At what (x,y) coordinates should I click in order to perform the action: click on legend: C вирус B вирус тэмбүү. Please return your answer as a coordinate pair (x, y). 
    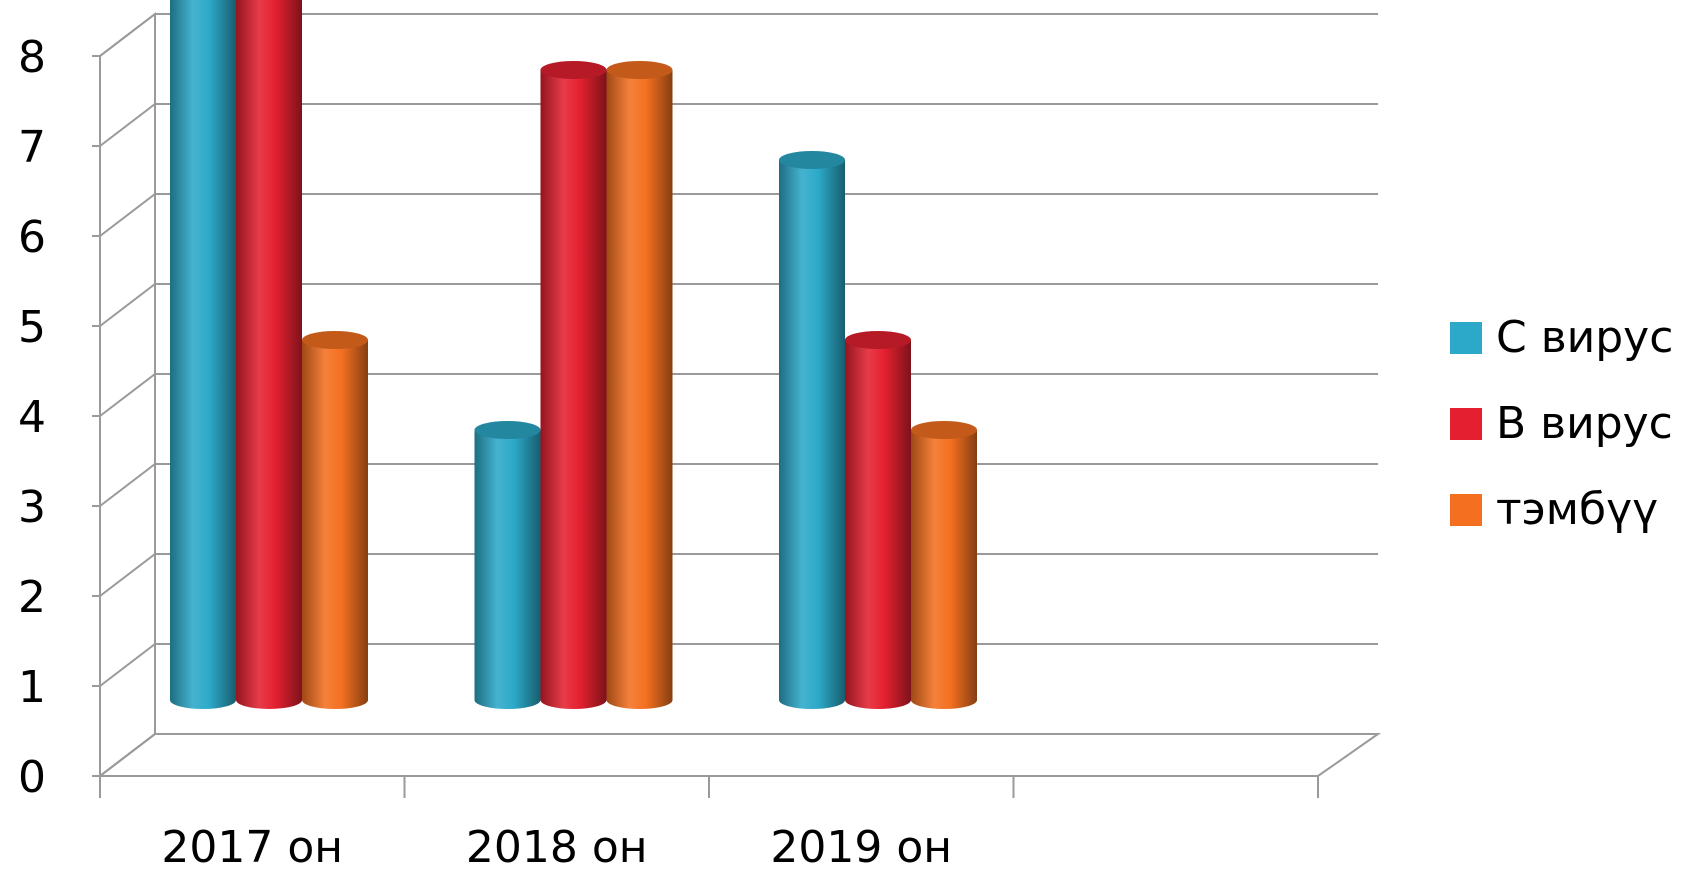
    Looking at the image, I should click on (1561, 423).